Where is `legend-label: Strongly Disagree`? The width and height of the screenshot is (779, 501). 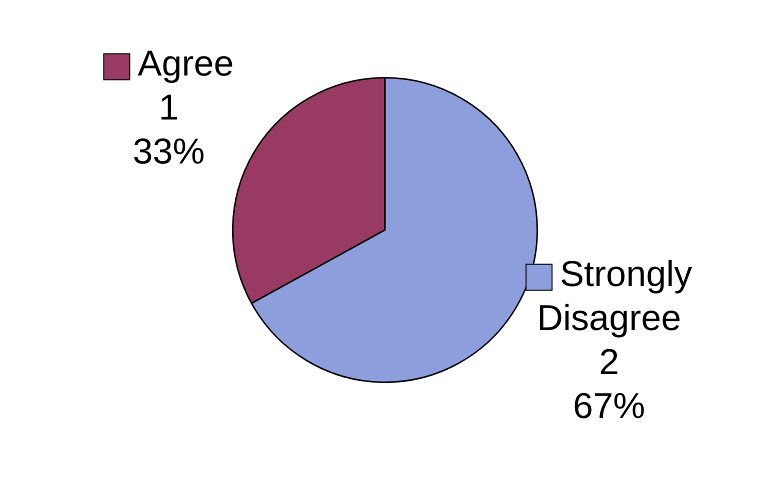 legend-label: Strongly Disagree is located at coordinates (614, 295).